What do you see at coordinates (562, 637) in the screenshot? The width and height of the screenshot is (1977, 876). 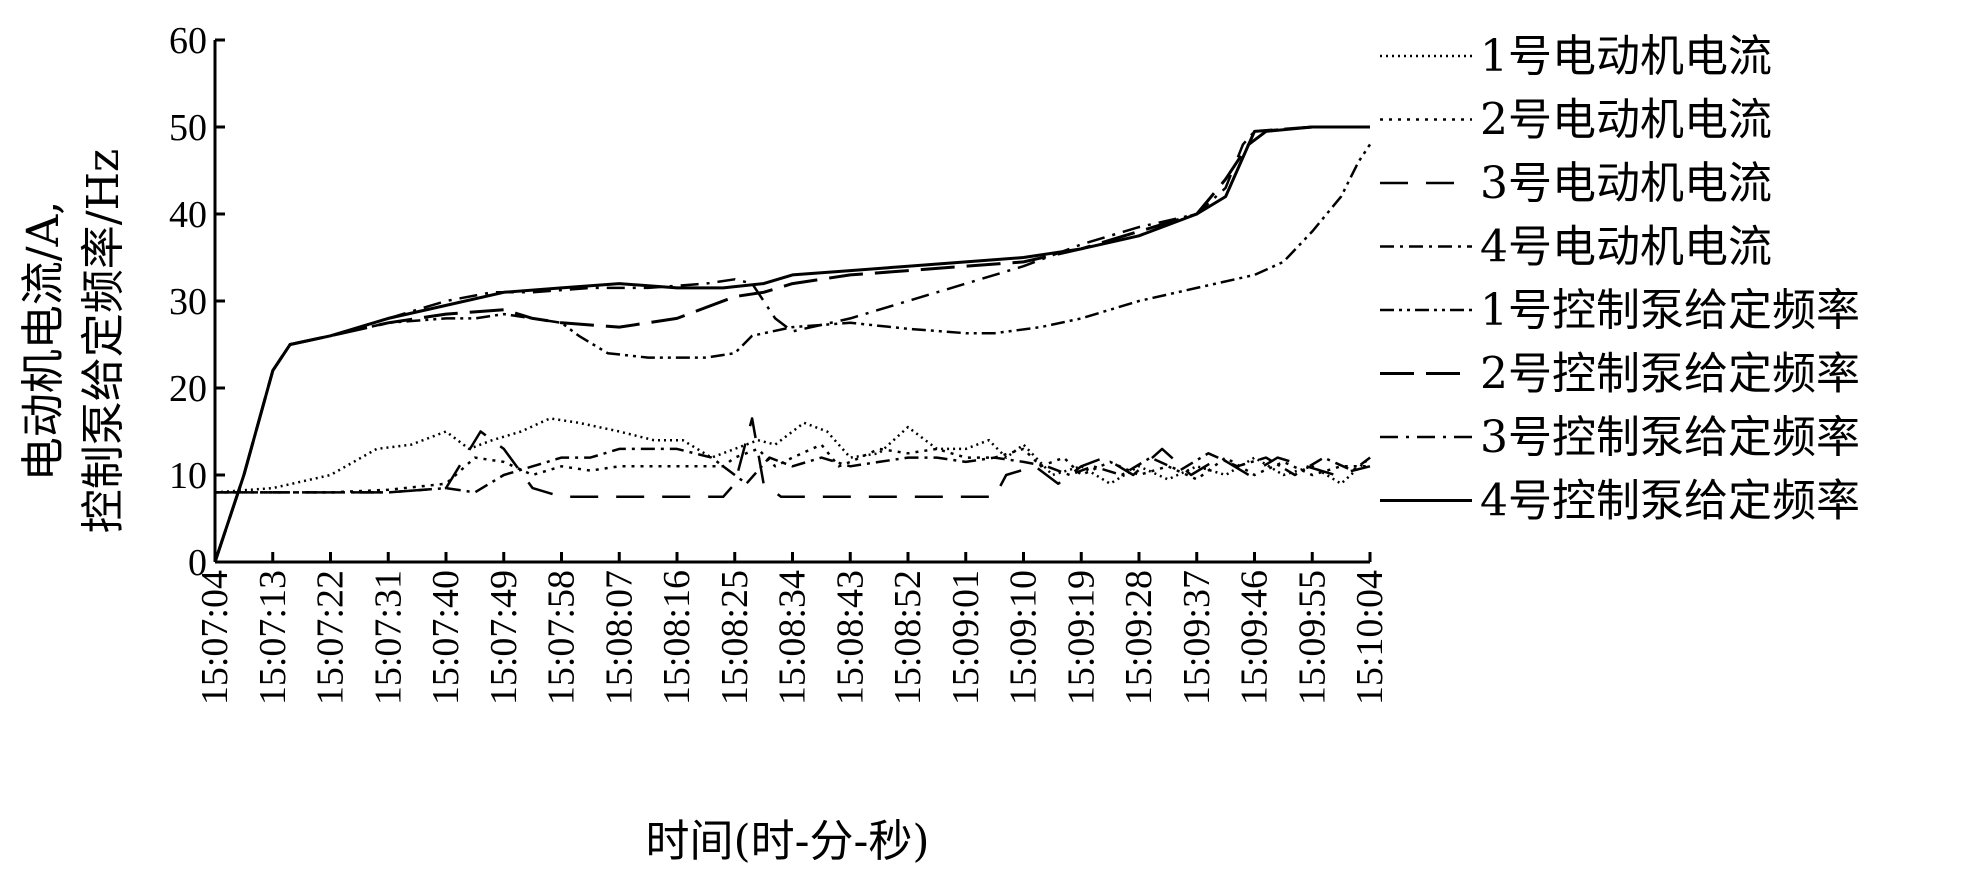 I see `x-tick-label: 15:07:58` at bounding box center [562, 637].